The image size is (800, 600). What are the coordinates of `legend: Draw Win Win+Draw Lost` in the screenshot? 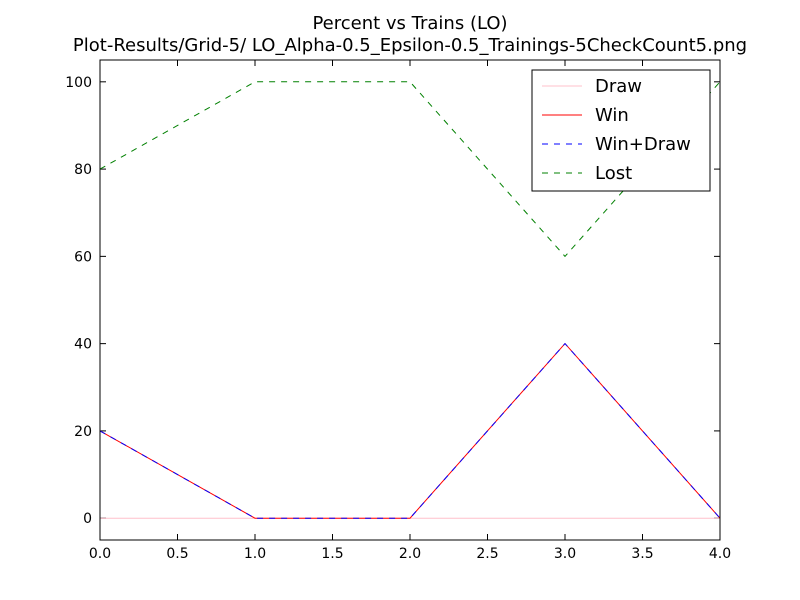 It's located at (621, 130).